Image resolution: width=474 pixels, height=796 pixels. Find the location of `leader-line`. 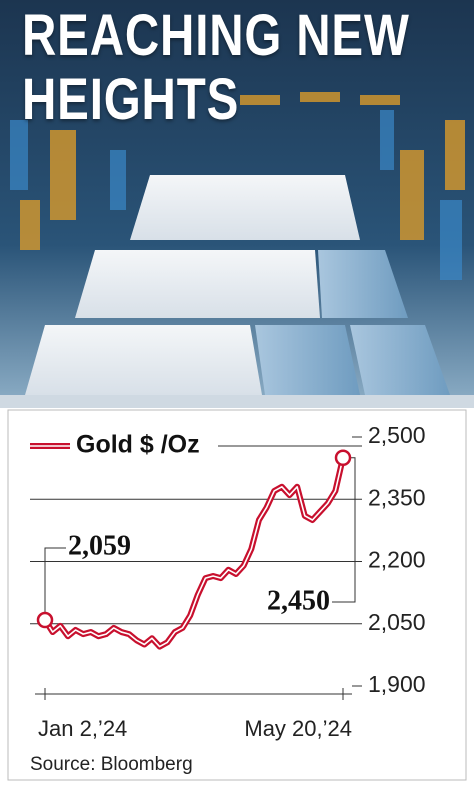

leader-line is located at coordinates (55, 584).